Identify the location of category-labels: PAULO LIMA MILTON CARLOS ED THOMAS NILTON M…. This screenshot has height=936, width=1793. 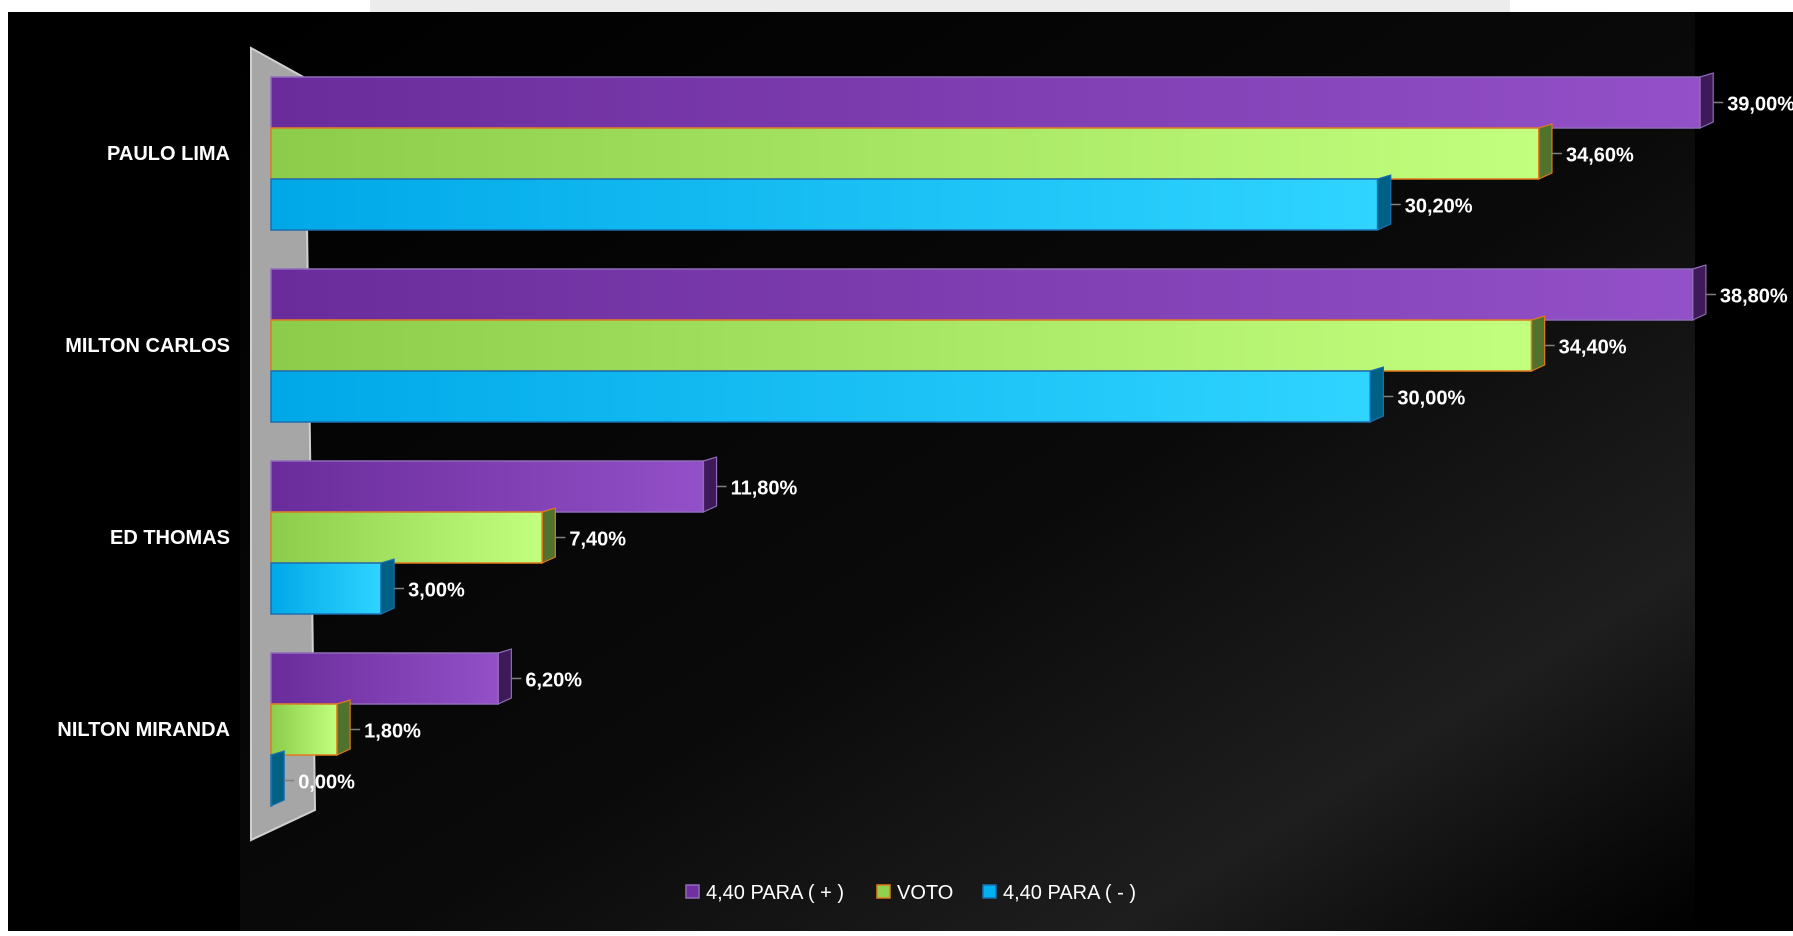
(143, 442).